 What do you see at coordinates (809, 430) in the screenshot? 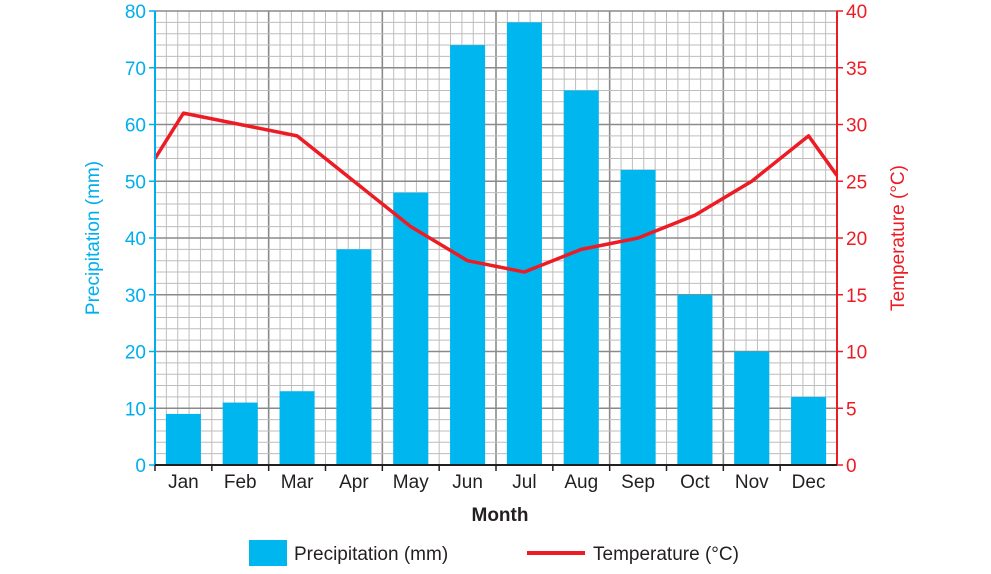
I see `precipitation-bar-dec` at bounding box center [809, 430].